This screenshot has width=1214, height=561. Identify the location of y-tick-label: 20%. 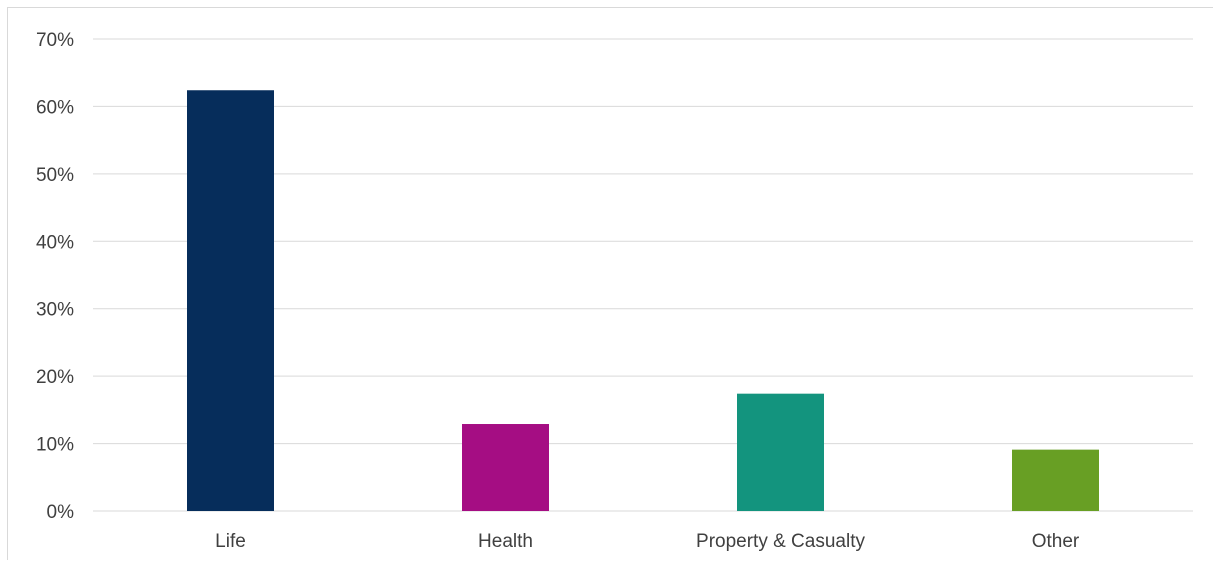
(55, 377).